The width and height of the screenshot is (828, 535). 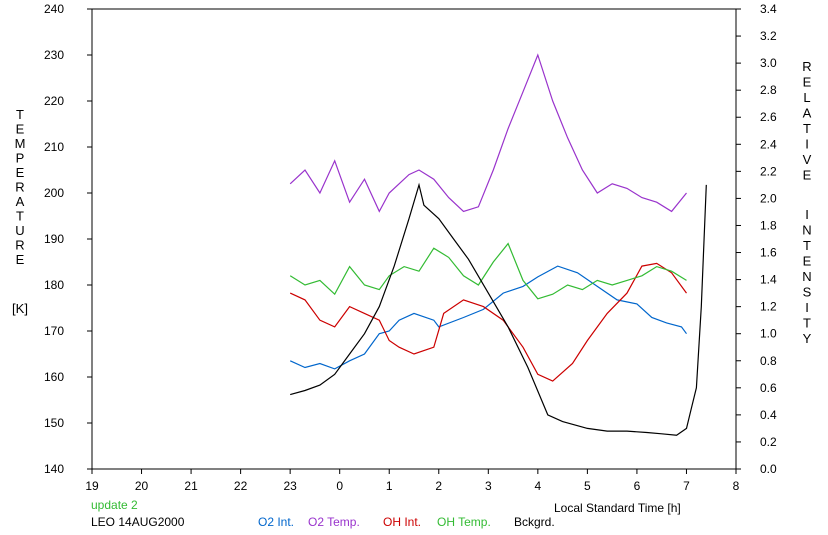 What do you see at coordinates (807, 113) in the screenshot?
I see `y-right-title-letter: A` at bounding box center [807, 113].